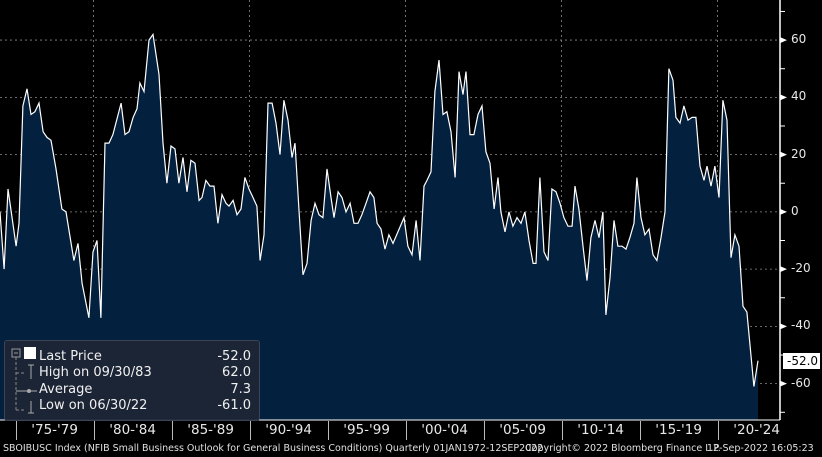  I want to click on legend-average: Average 7.3, so click(145, 390).